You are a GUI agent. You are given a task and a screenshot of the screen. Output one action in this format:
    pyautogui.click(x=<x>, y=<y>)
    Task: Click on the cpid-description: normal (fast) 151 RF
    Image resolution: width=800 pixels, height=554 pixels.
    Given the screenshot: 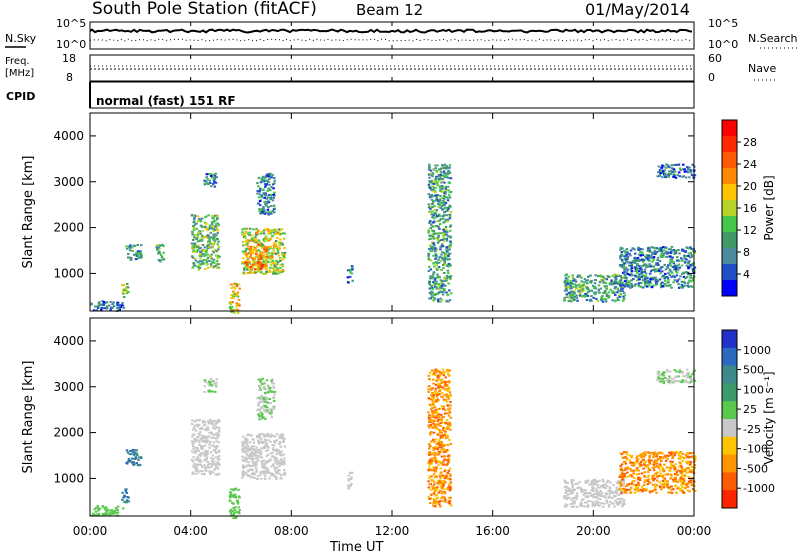 What is the action you would take?
    pyautogui.click(x=166, y=101)
    